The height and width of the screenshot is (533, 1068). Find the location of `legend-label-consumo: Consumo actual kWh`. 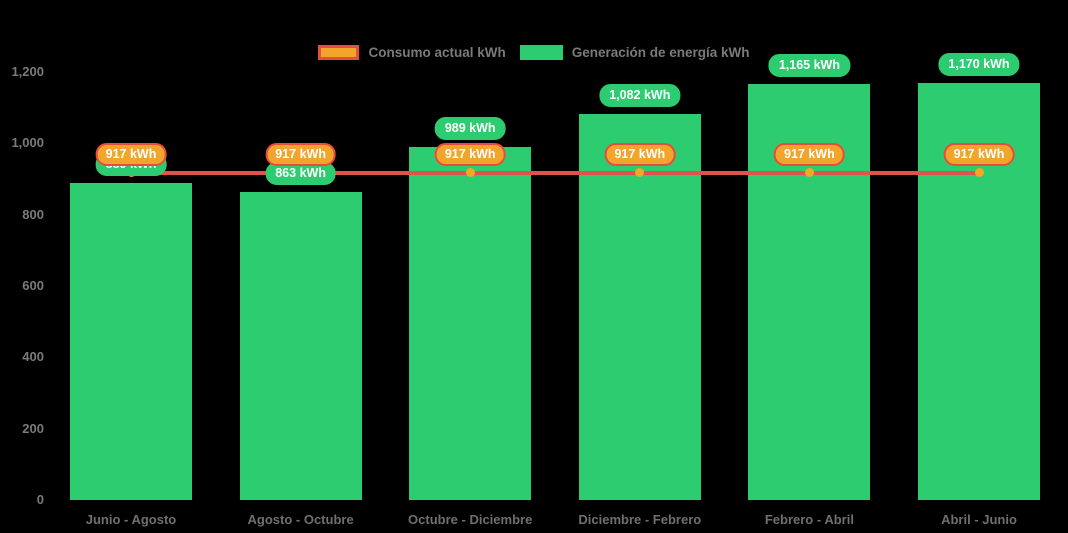

legend-label-consumo: Consumo actual kWh is located at coordinates (437, 52).